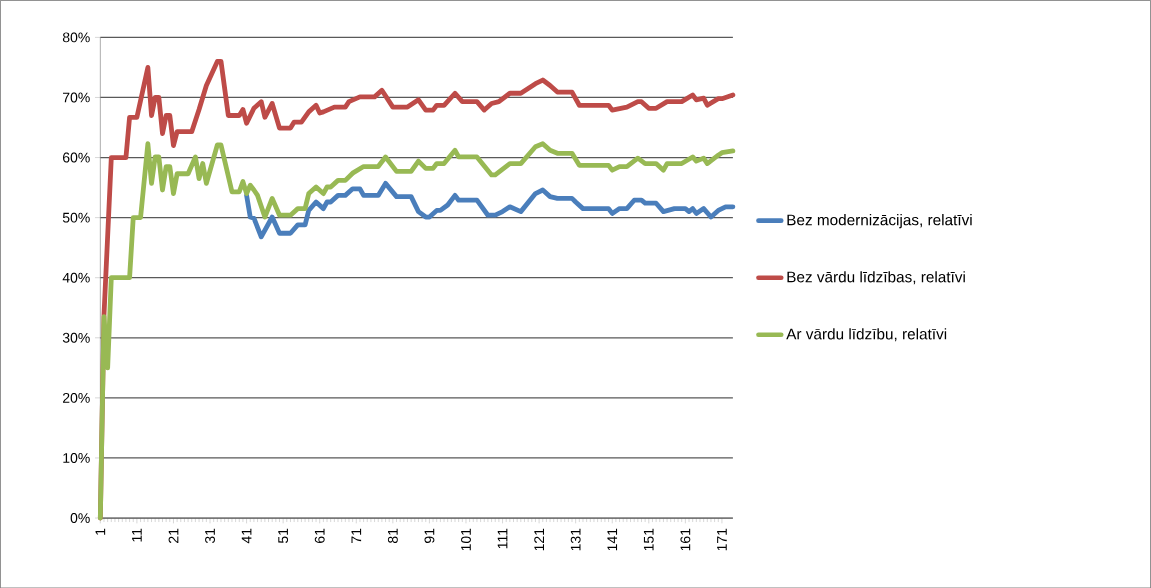 The width and height of the screenshot is (1151, 588). What do you see at coordinates (76, 337) in the screenshot?
I see `y-tick-label: 30%` at bounding box center [76, 337].